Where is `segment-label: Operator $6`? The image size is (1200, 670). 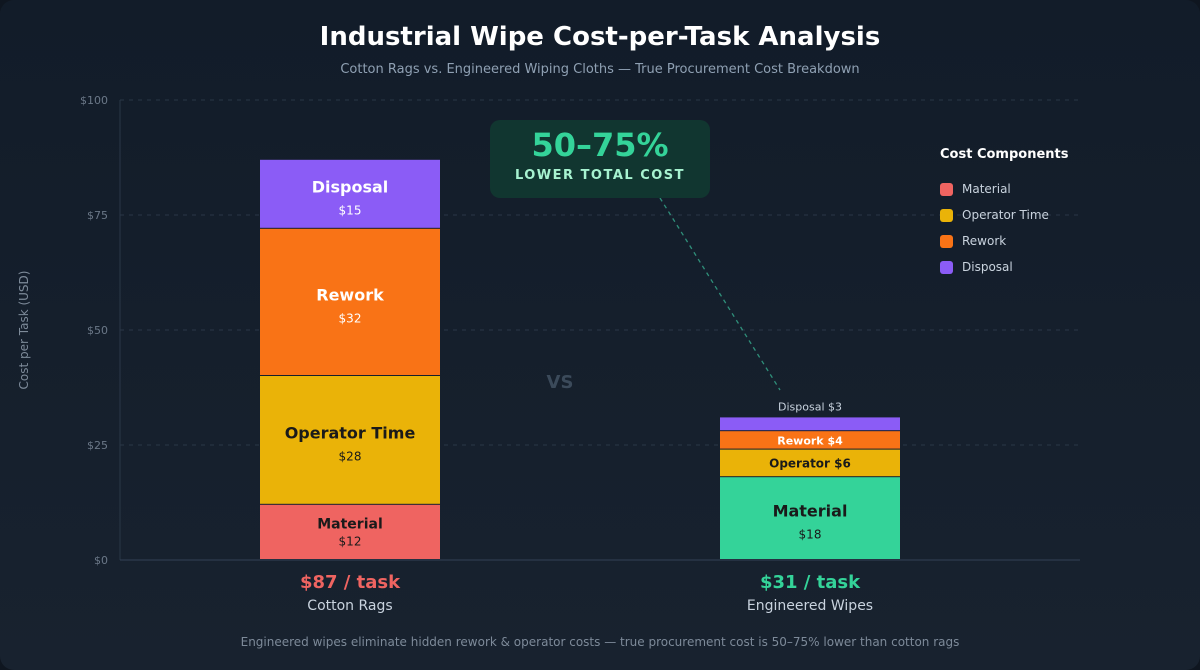 segment-label: Operator $6 is located at coordinates (810, 463).